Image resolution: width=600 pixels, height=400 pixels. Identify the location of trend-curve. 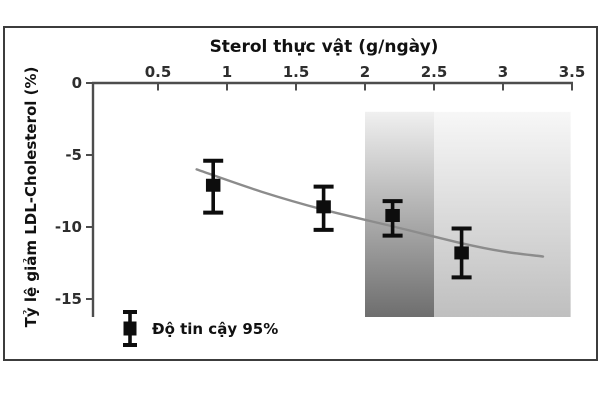
(370, 213).